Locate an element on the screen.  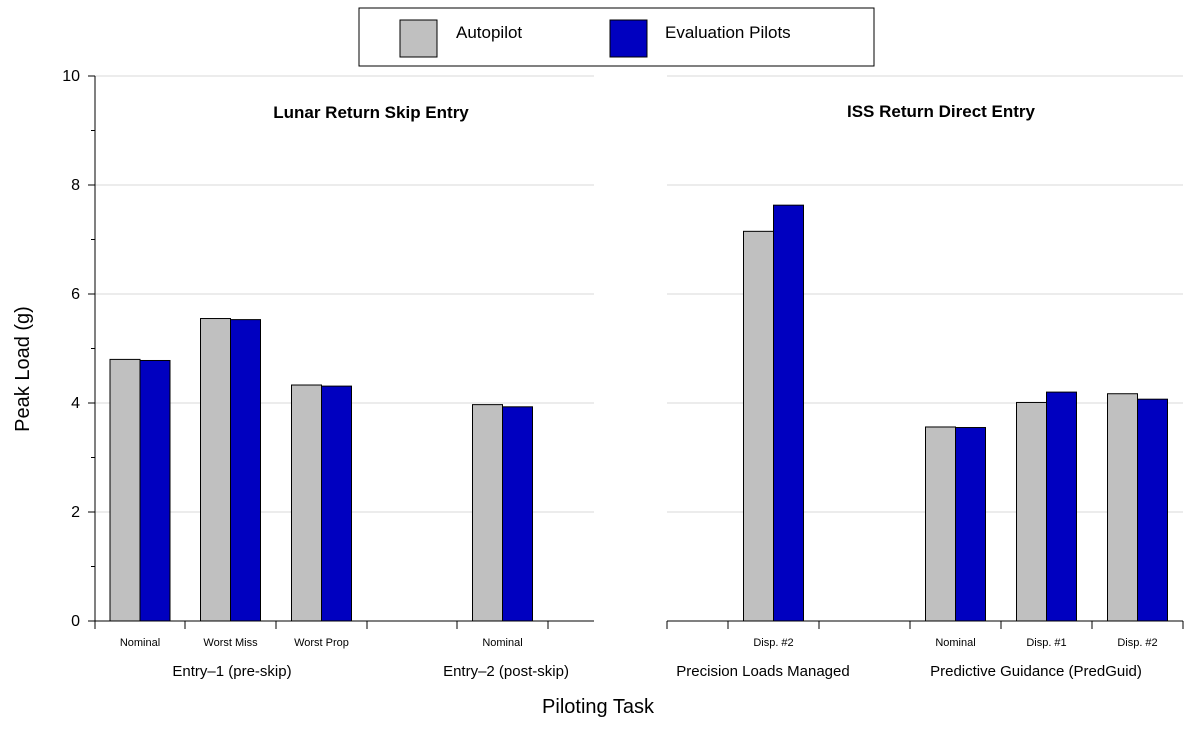
legend-label-autopilot: Autopilot is located at coordinates (489, 32).